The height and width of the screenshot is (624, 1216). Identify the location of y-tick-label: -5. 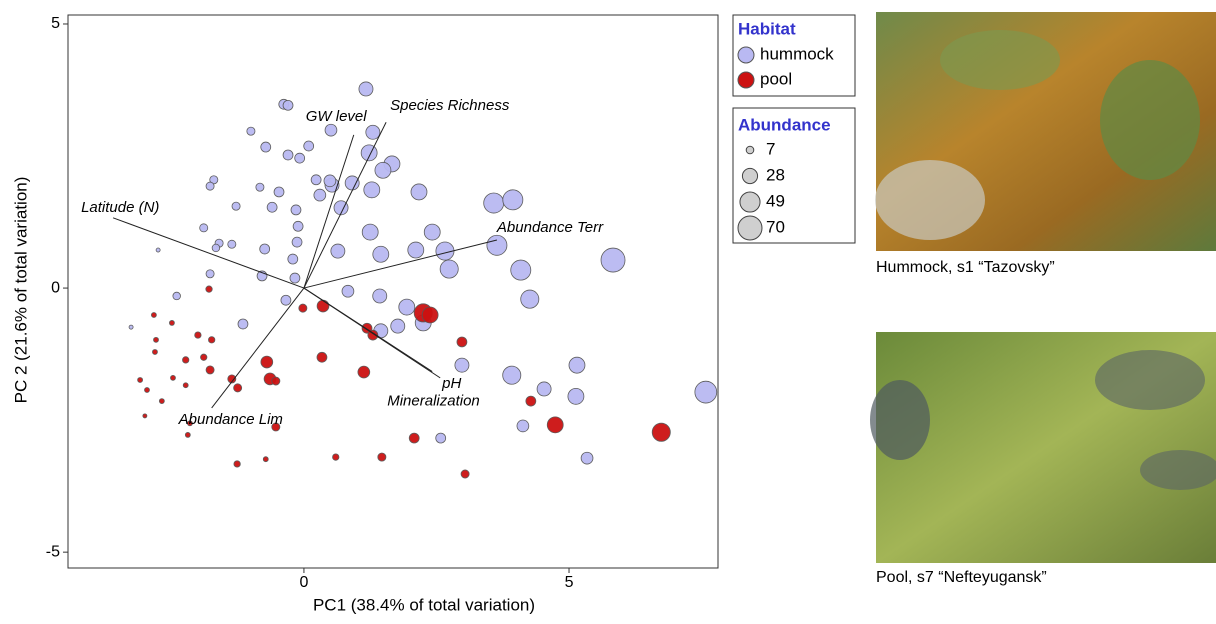
(53, 551).